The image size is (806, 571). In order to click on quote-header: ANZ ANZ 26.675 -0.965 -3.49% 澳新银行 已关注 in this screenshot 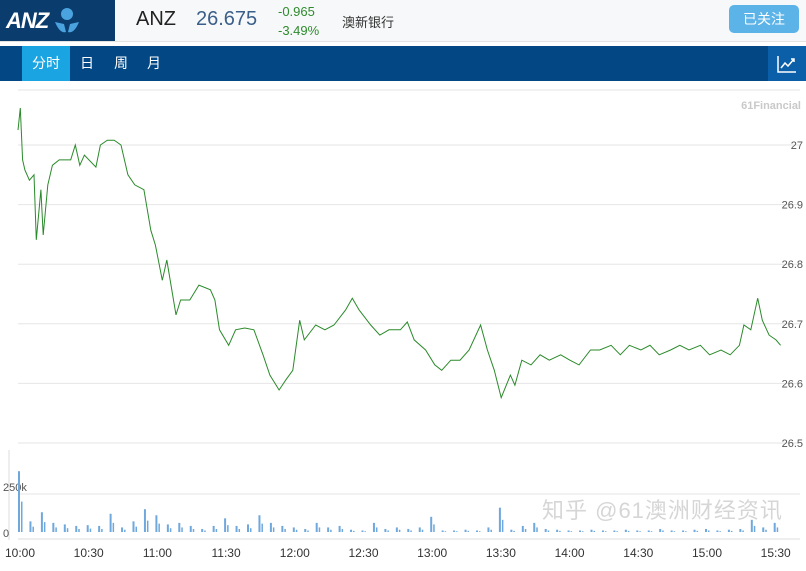, I will do `click(403, 21)`.